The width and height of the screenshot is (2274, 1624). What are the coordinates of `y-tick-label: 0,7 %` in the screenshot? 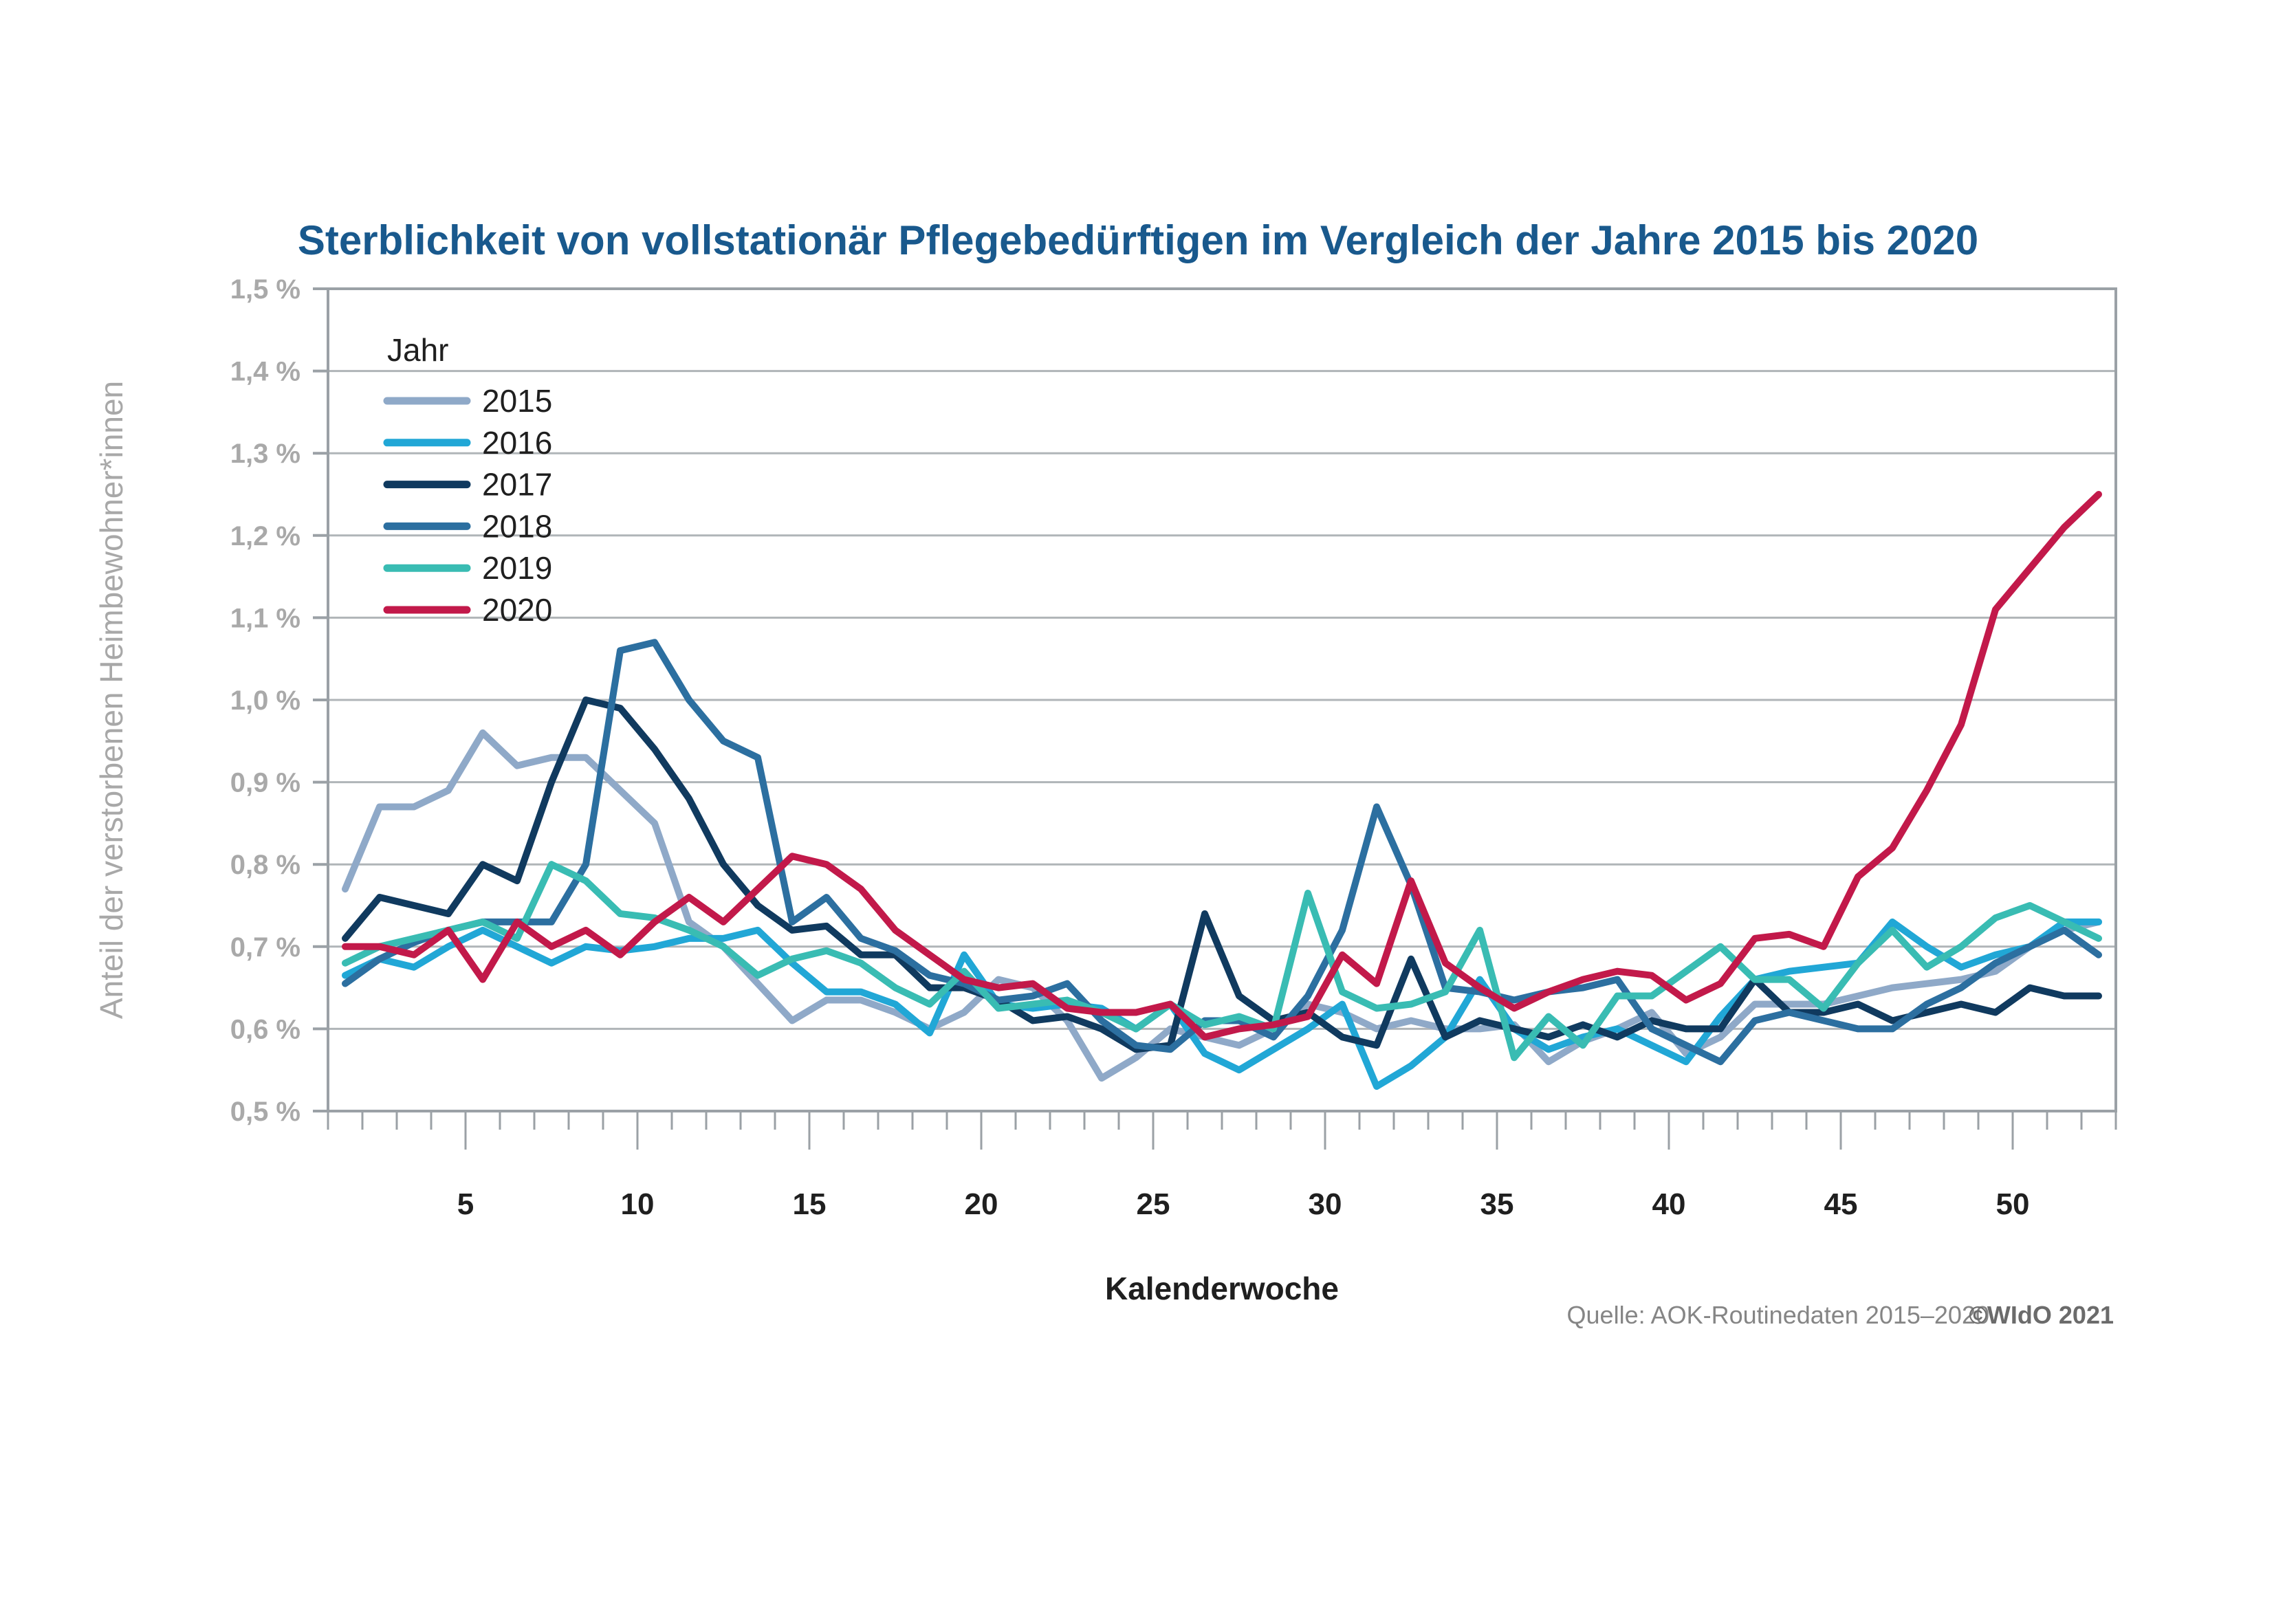 It's located at (265, 947).